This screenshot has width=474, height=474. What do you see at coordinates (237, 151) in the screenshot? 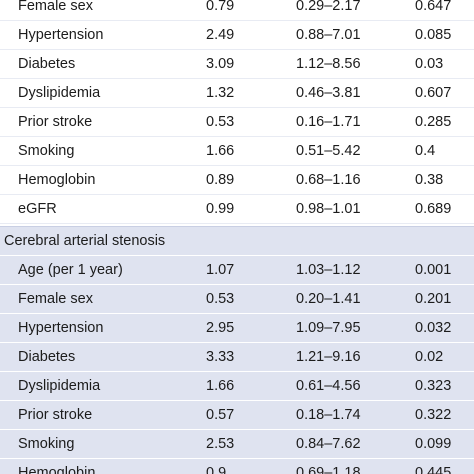
I see `table-row: Smoking 1.66 0.51–5.42 0.4` at bounding box center [237, 151].